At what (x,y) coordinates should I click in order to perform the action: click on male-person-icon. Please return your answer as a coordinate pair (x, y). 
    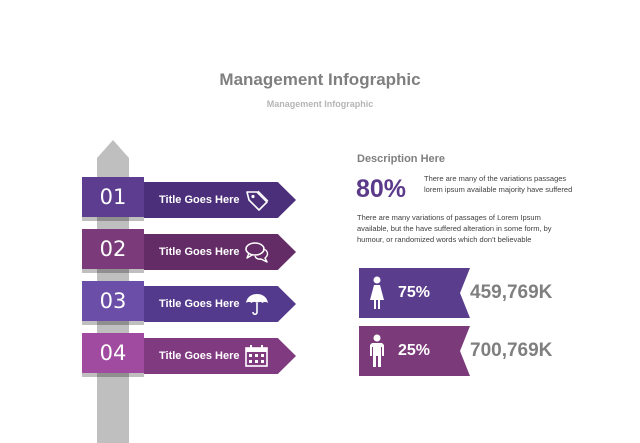
    Looking at the image, I should click on (377, 350).